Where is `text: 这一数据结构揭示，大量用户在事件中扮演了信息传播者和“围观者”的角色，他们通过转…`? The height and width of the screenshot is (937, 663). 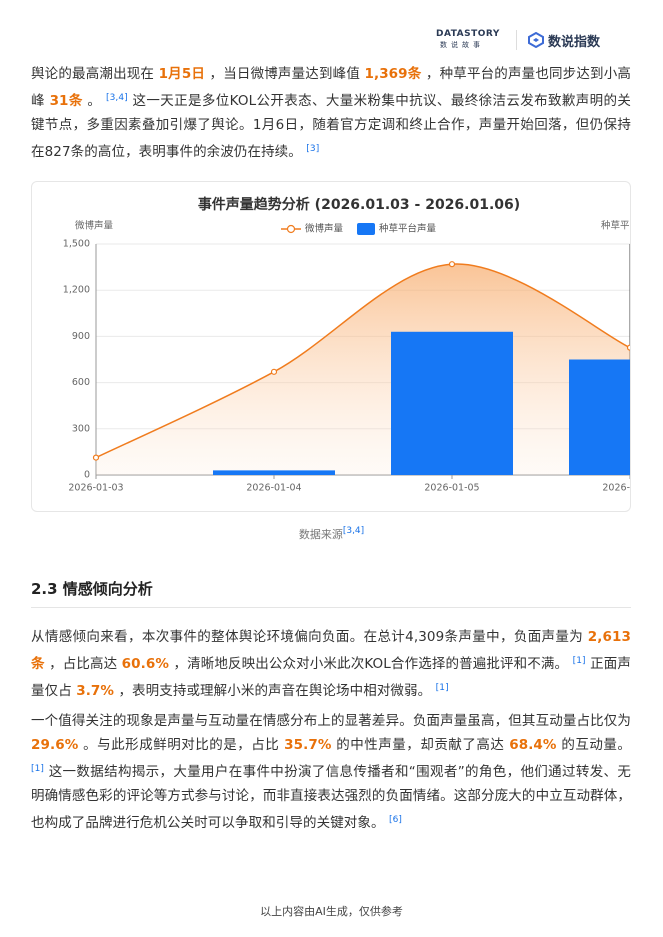
text: 这一数据结构揭示，大量用户在事件中扮演了信息传播者和“围观者”的角色，他们通过转… is located at coordinates (331, 797).